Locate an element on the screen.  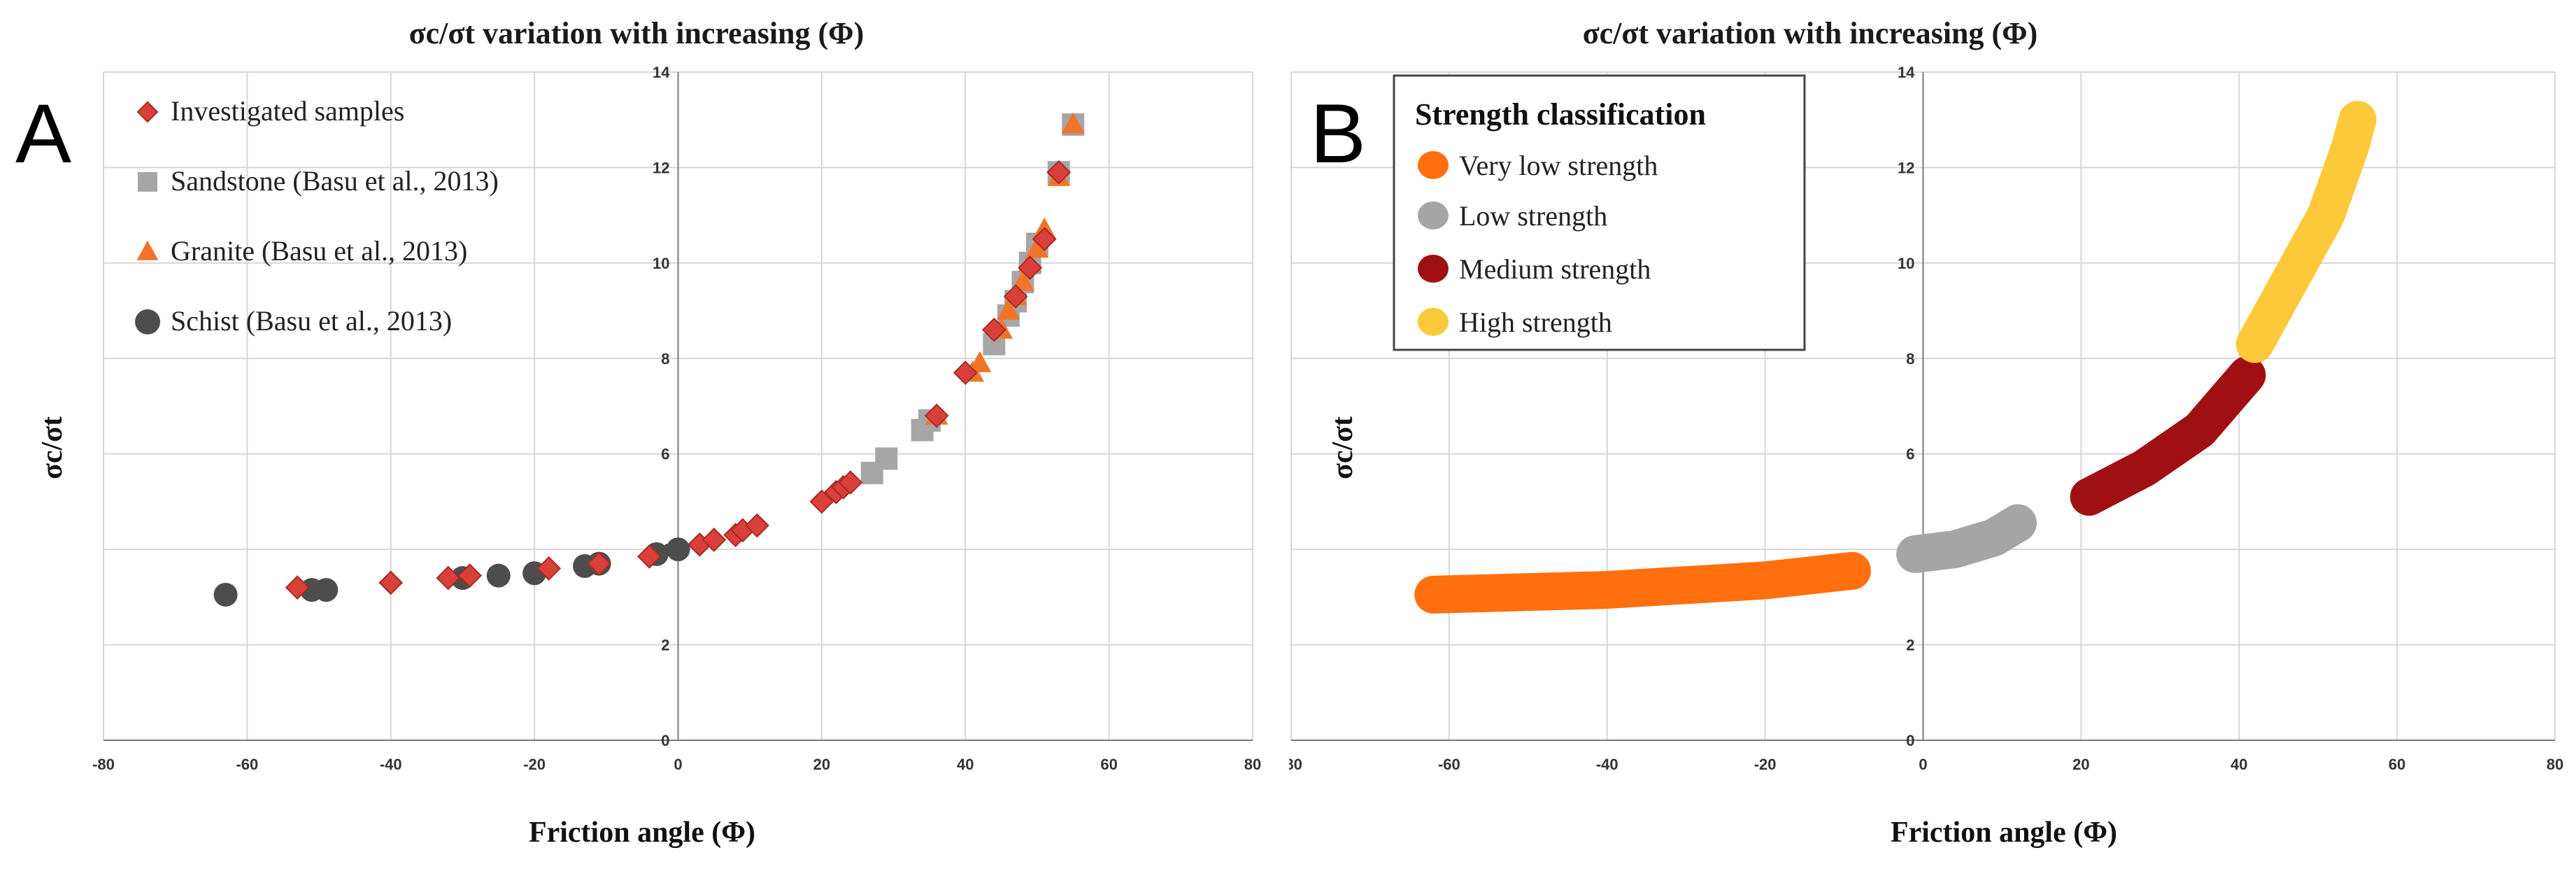
chart-a-y-tick-label: 8 is located at coordinates (665, 358).